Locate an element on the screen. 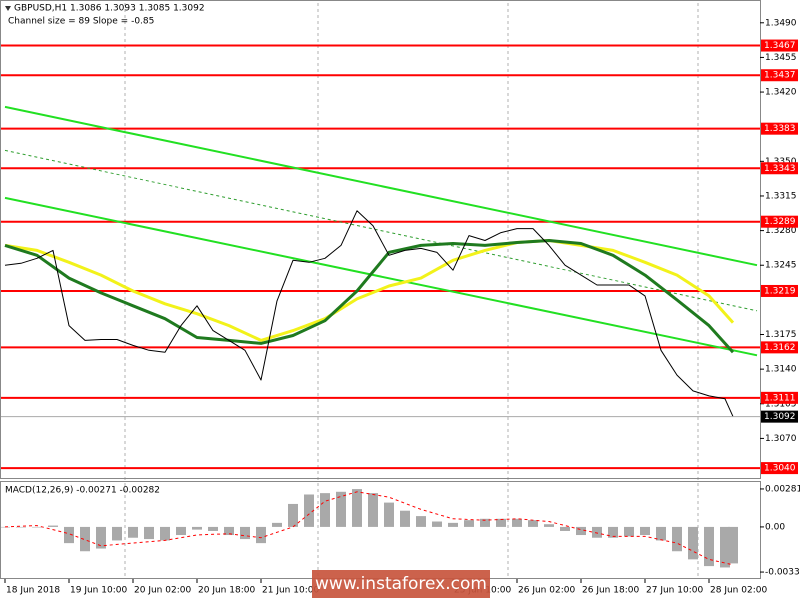 Image resolution: width=800 pixels, height=600 pixels. x-tick-label: 19 Jun 10:00 is located at coordinates (98, 591).